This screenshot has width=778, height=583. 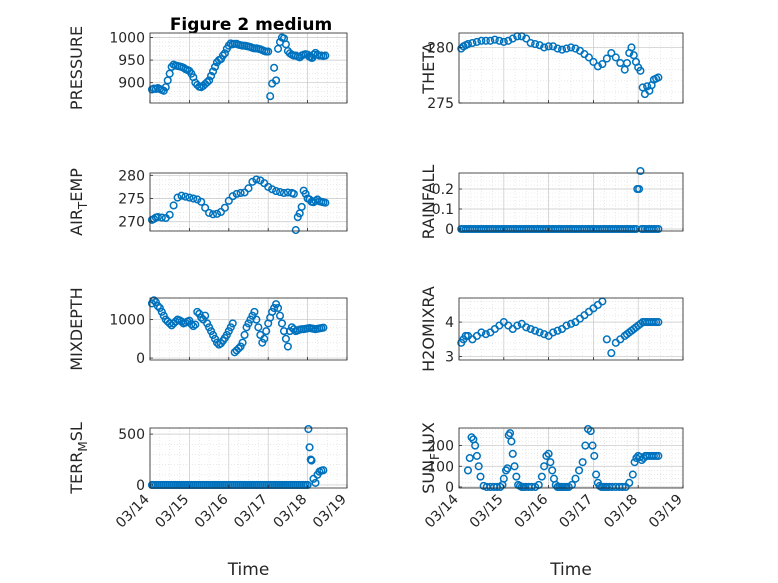 What do you see at coordinates (78, 202) in the screenshot?
I see `y-axis-label: AIRTEMP` at bounding box center [78, 202].